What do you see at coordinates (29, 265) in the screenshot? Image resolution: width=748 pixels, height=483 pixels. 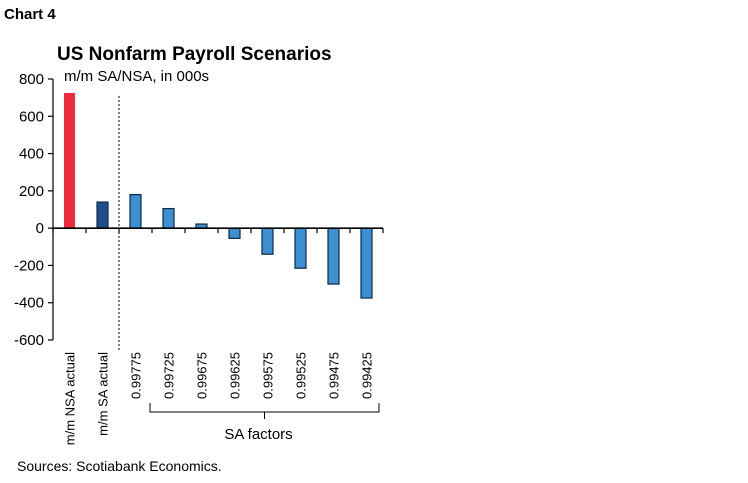 I see `y-tick-label: -200` at bounding box center [29, 265].